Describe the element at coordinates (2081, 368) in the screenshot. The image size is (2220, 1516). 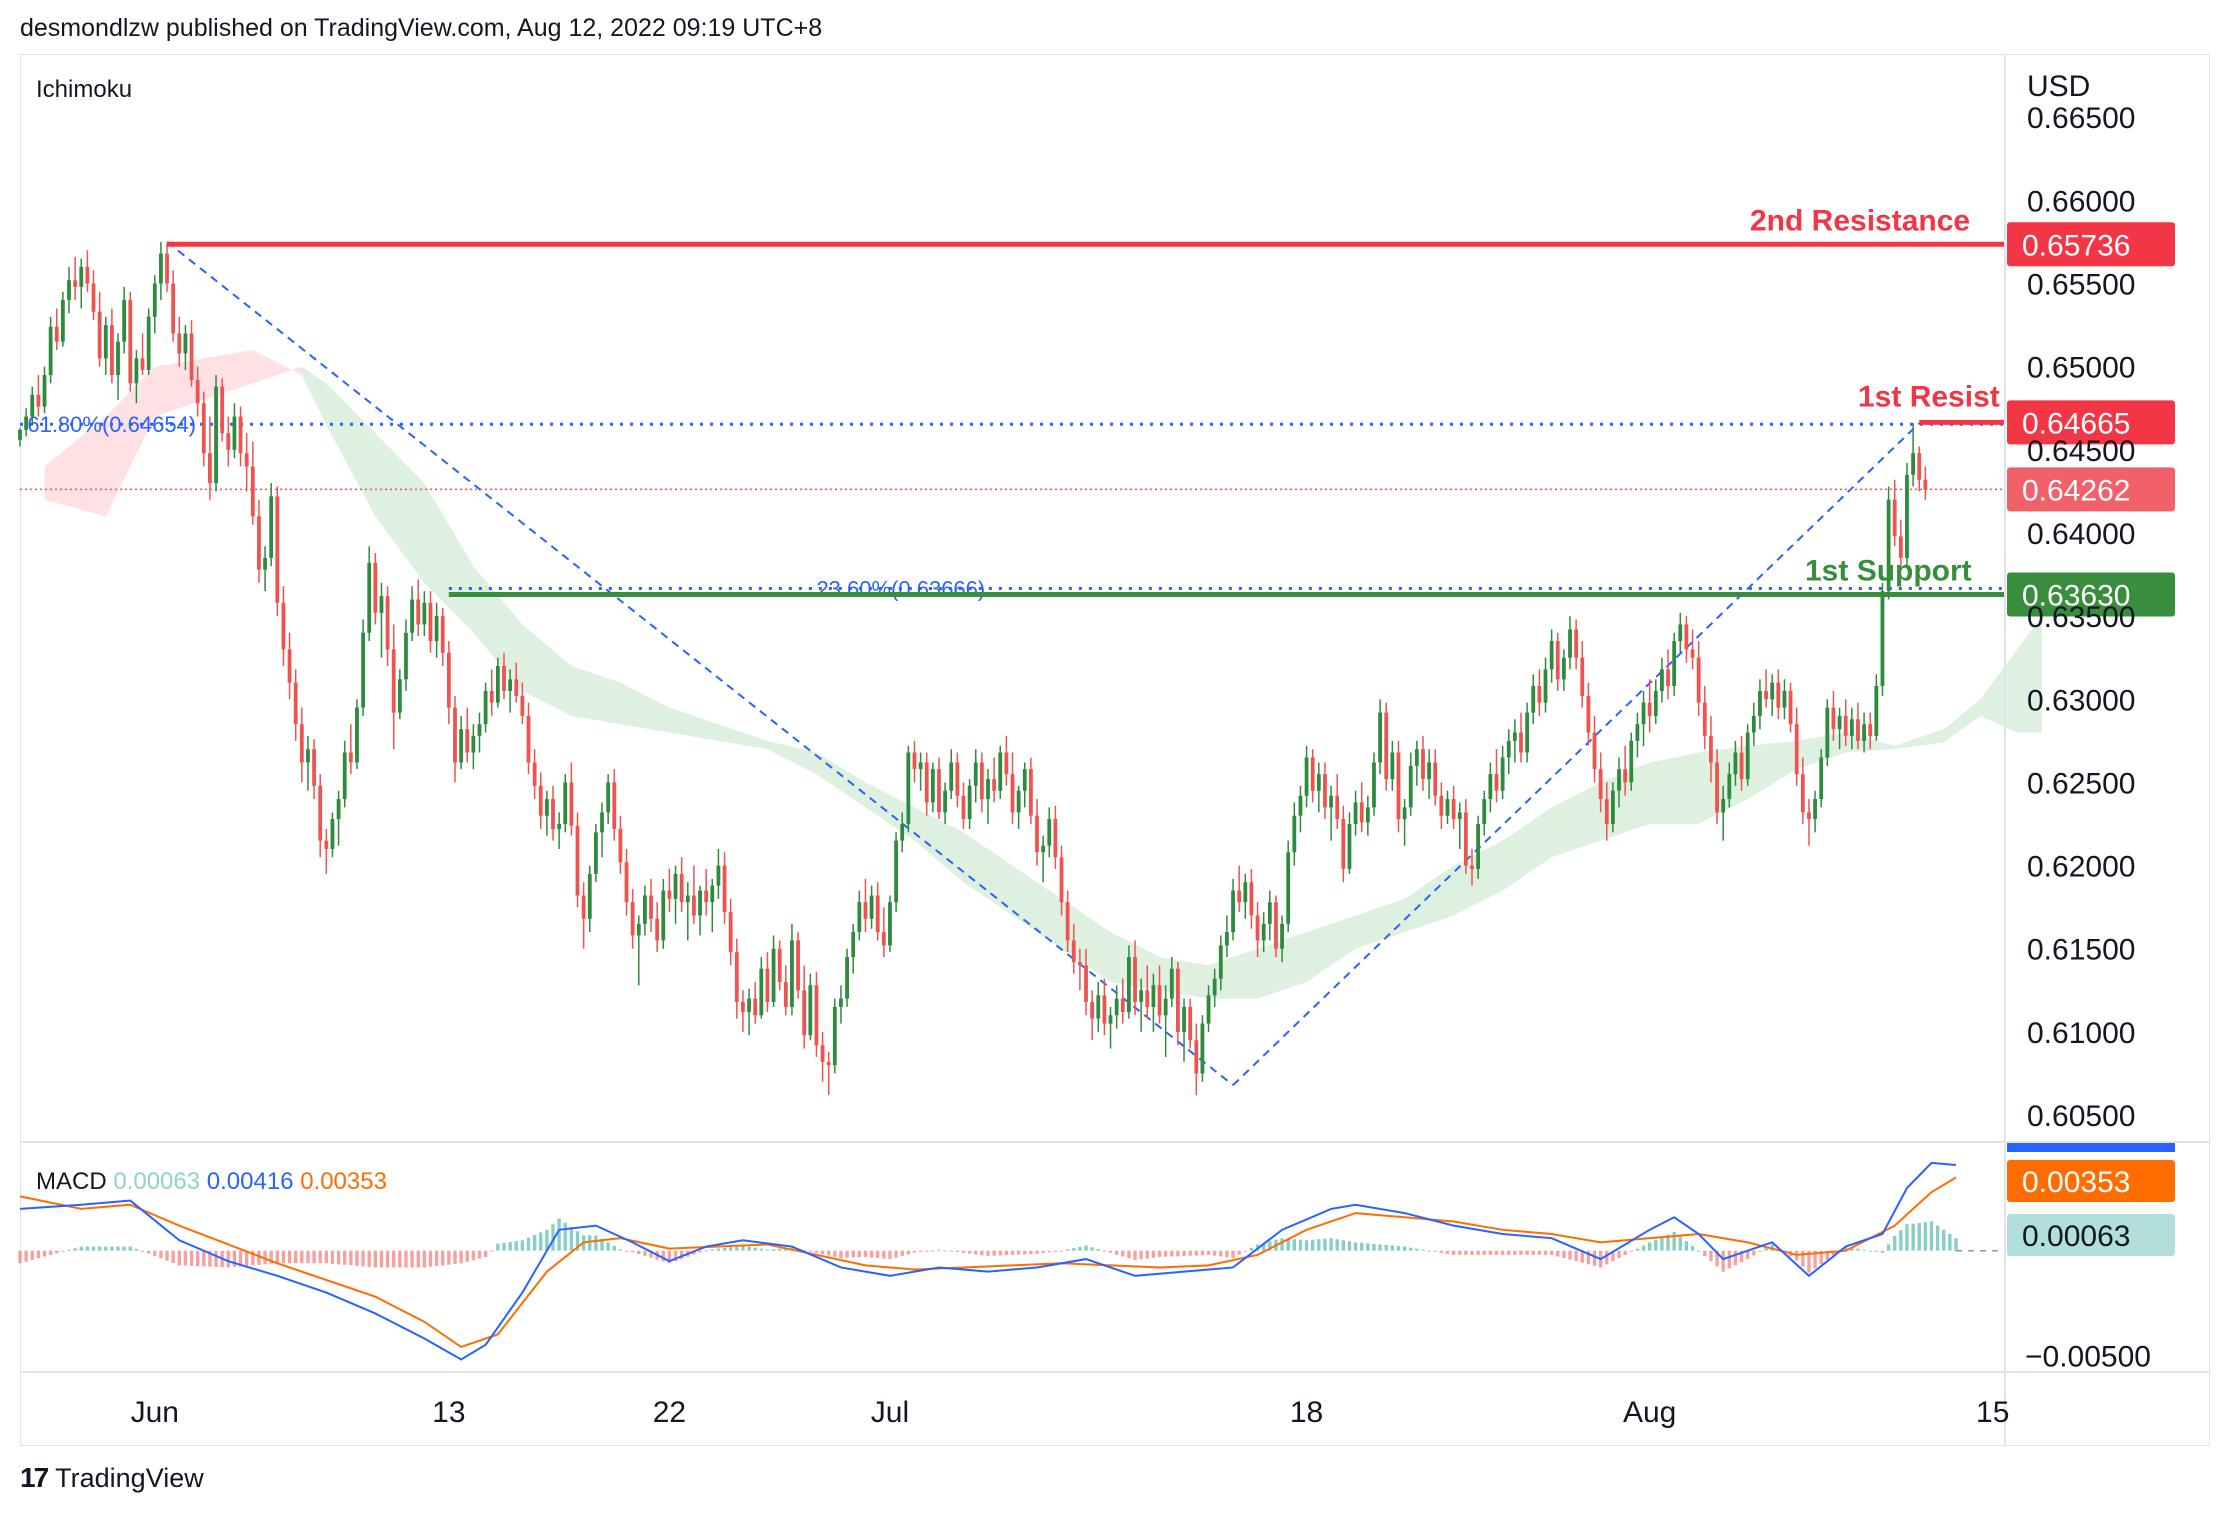
I see `price-tick-label: 0.65000` at that location.